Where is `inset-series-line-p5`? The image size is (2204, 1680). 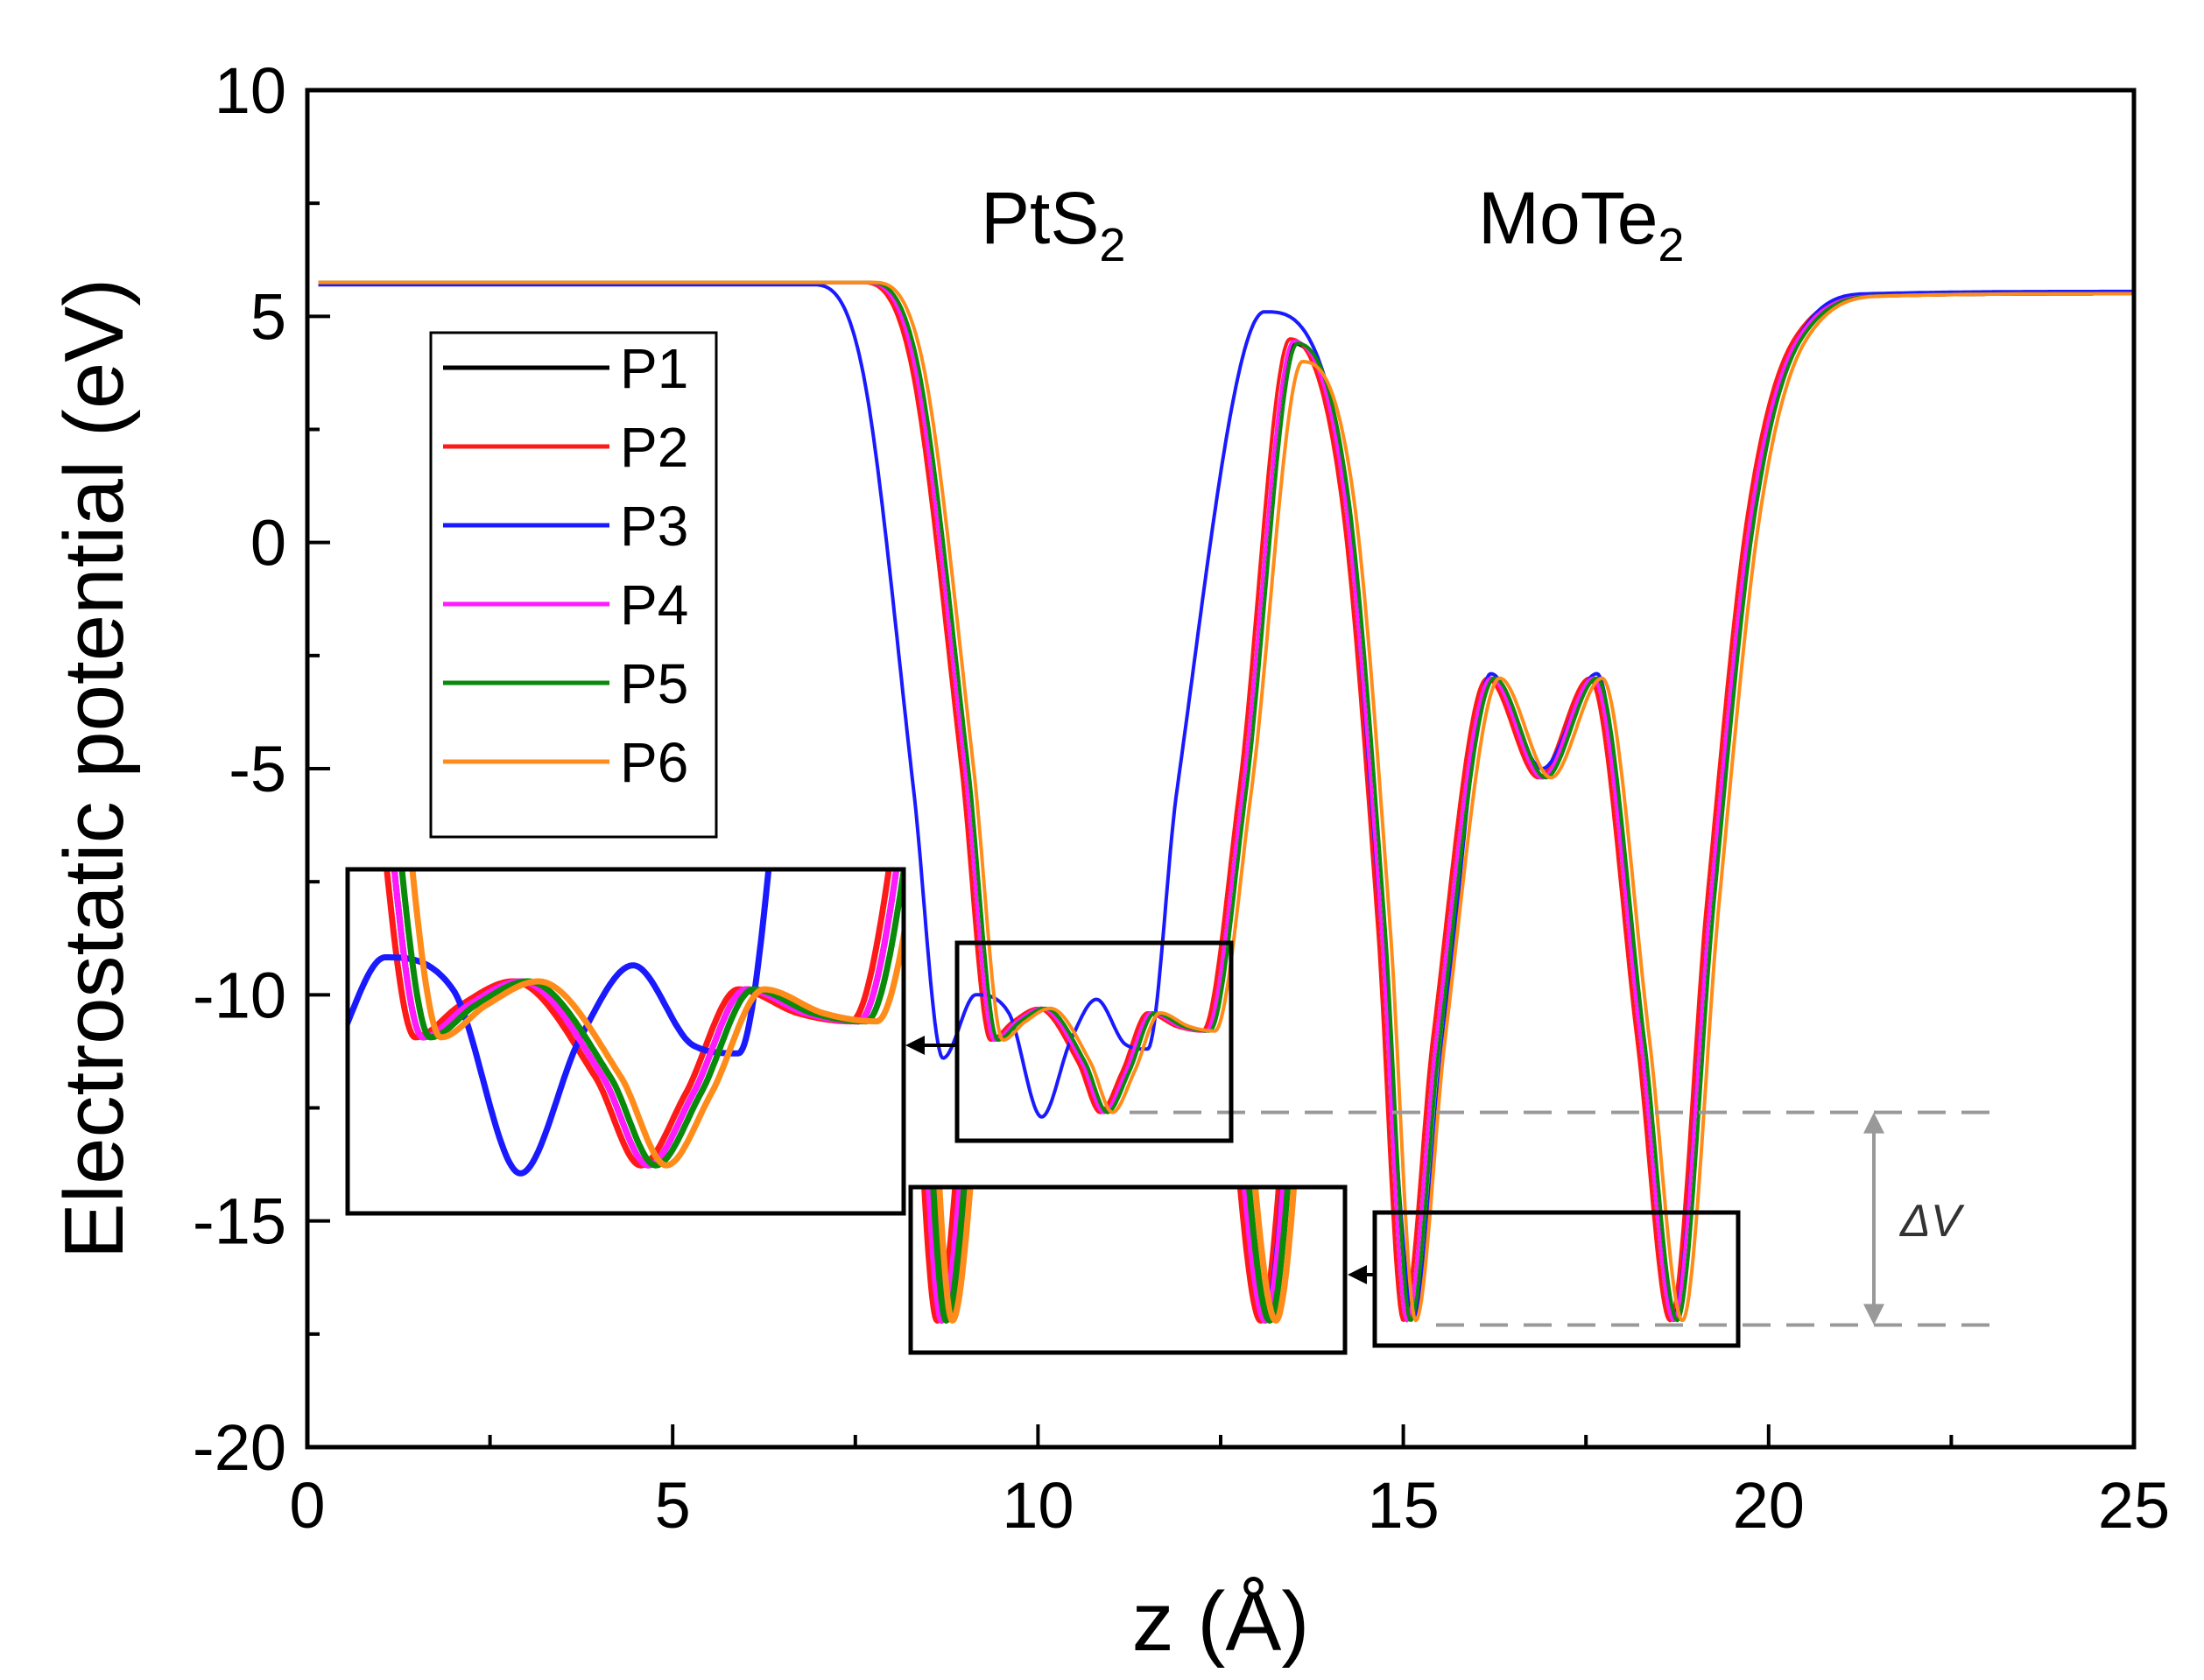 inset-series-line-p5 is located at coordinates (1111, 1255).